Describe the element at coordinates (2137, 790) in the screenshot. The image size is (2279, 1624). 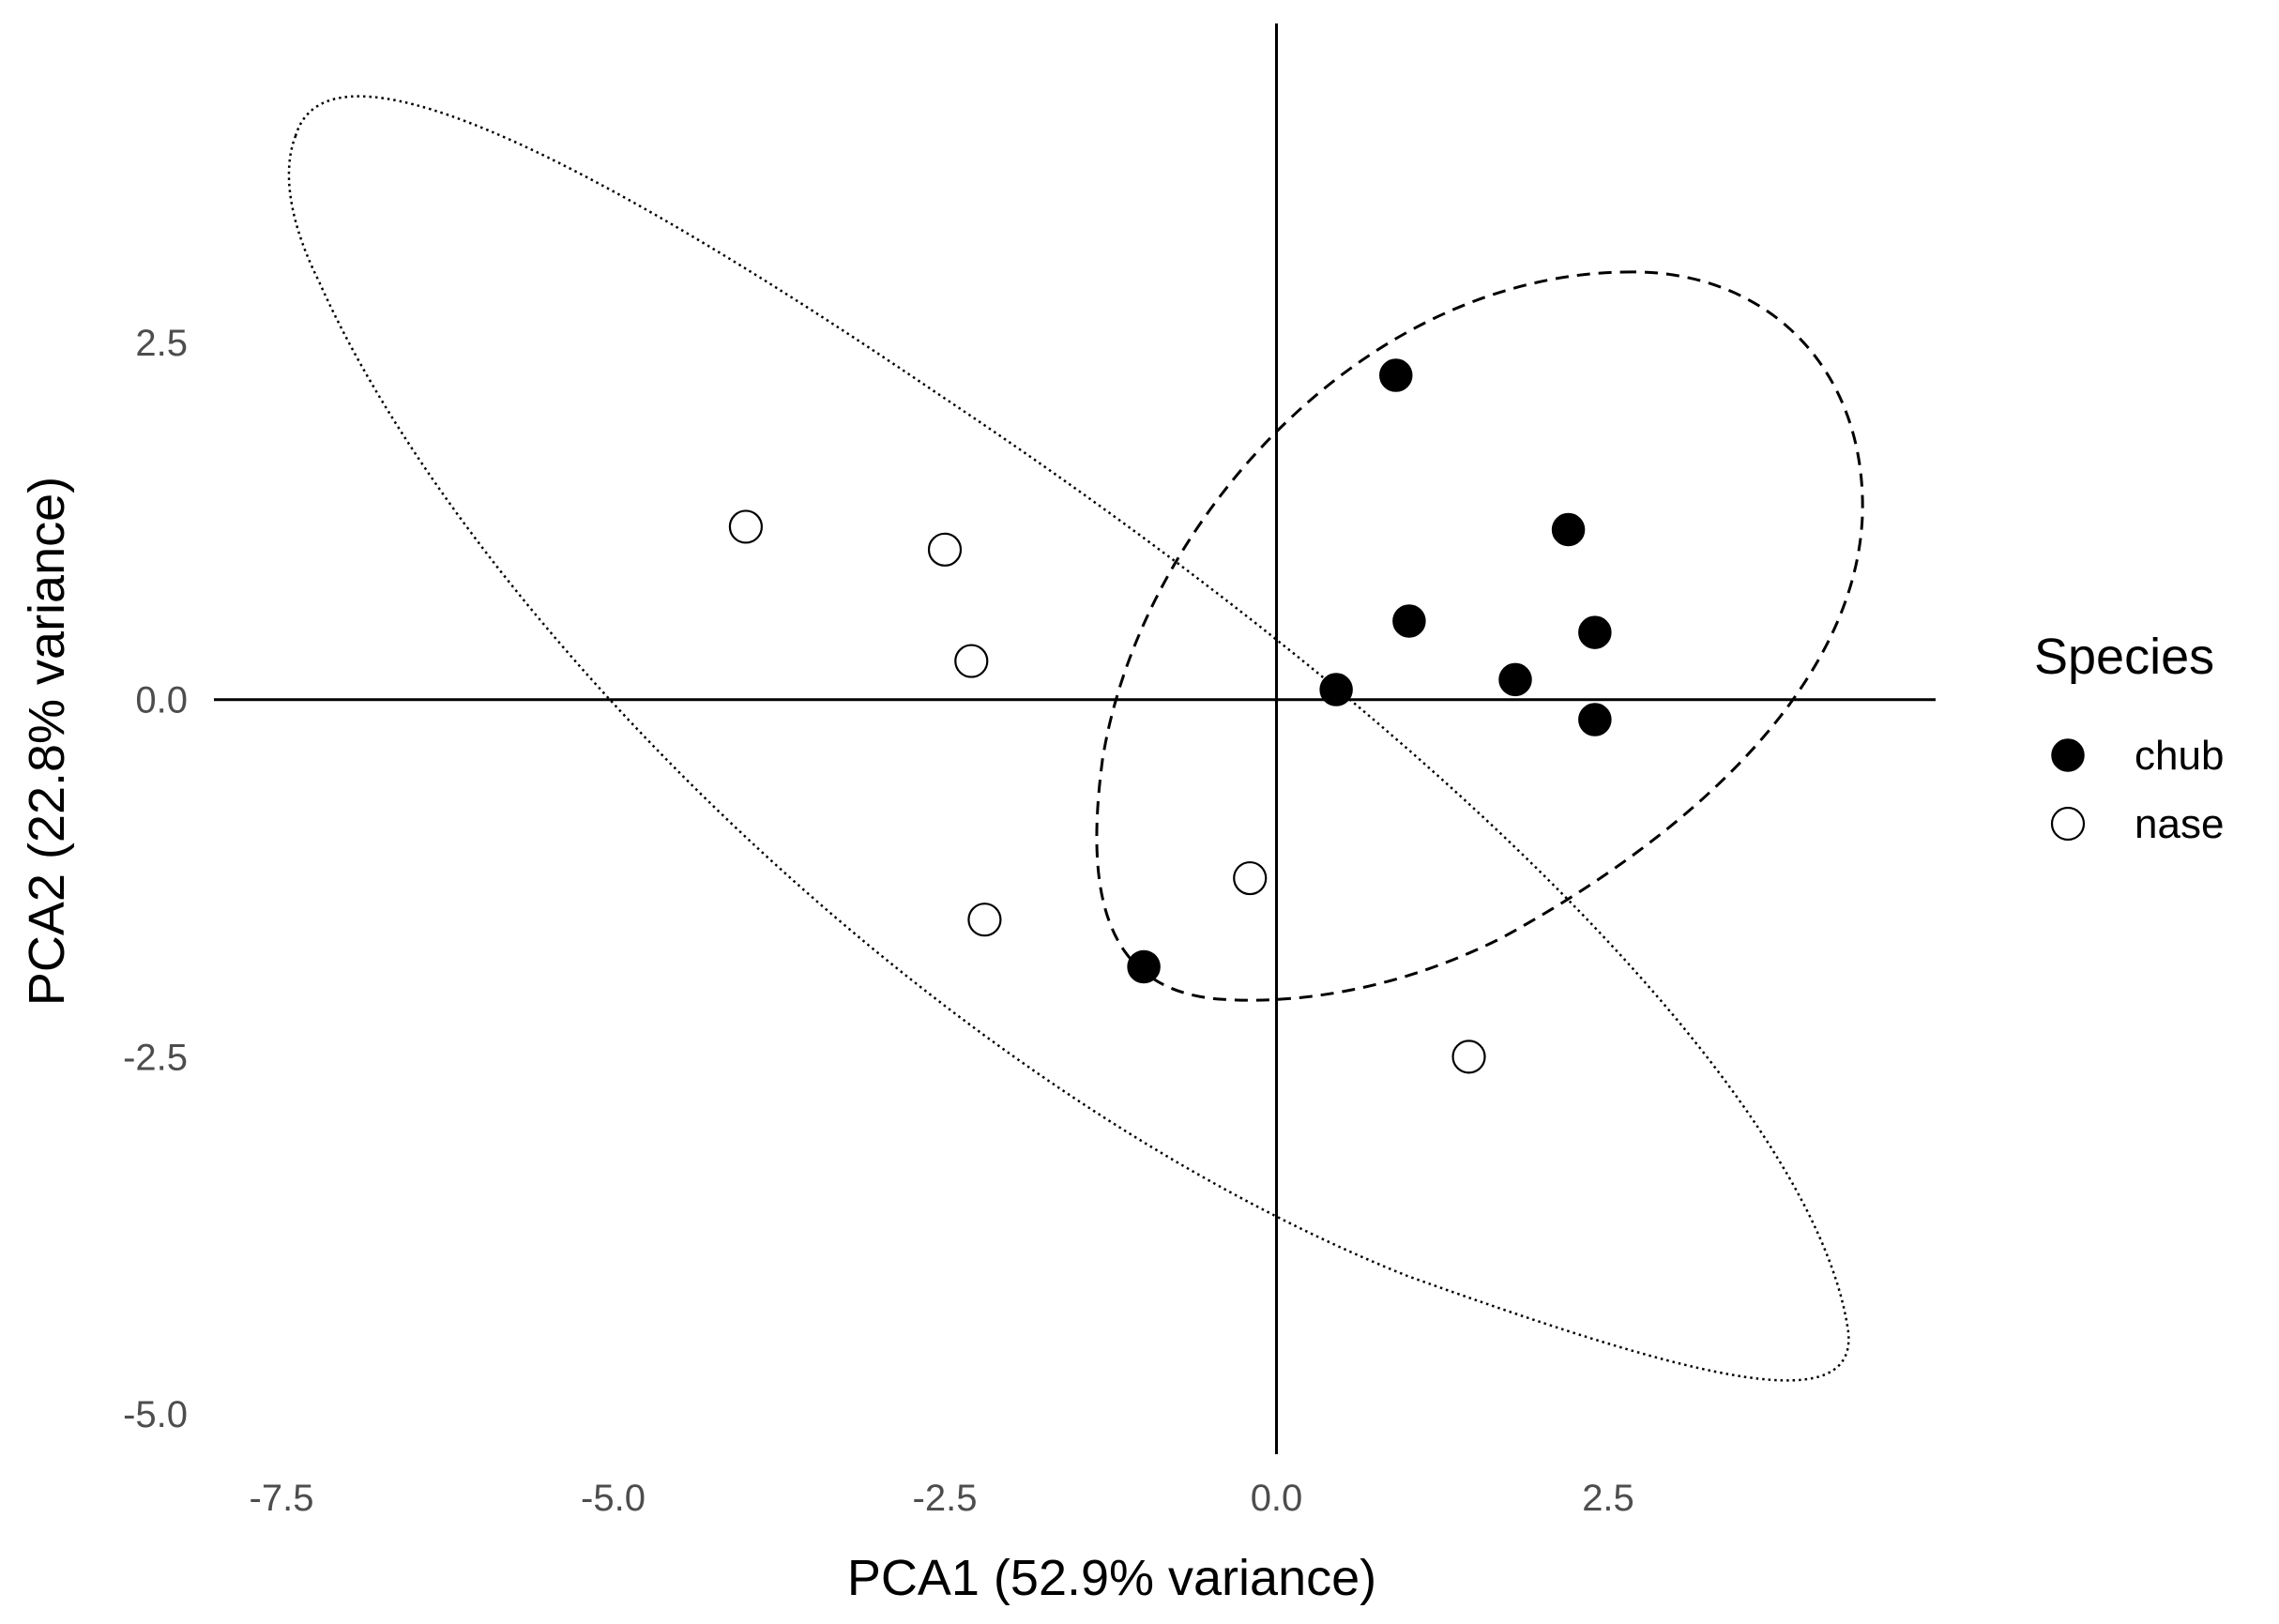
I see `legend-entries: chub nase` at that location.